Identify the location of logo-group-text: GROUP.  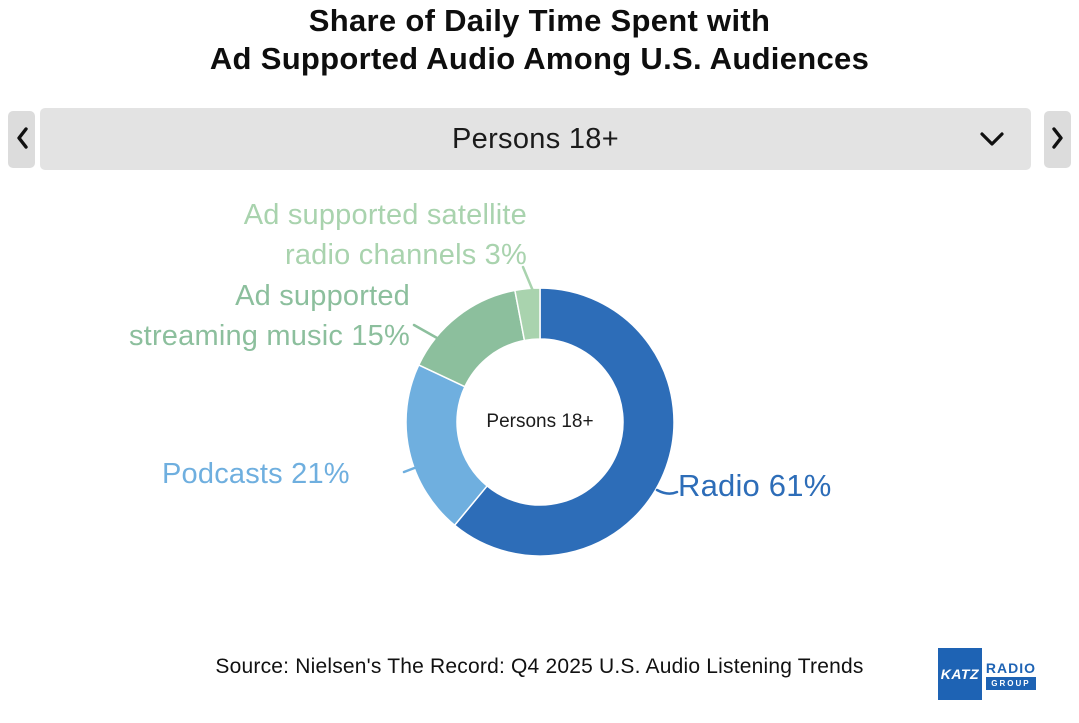
(1010, 683).